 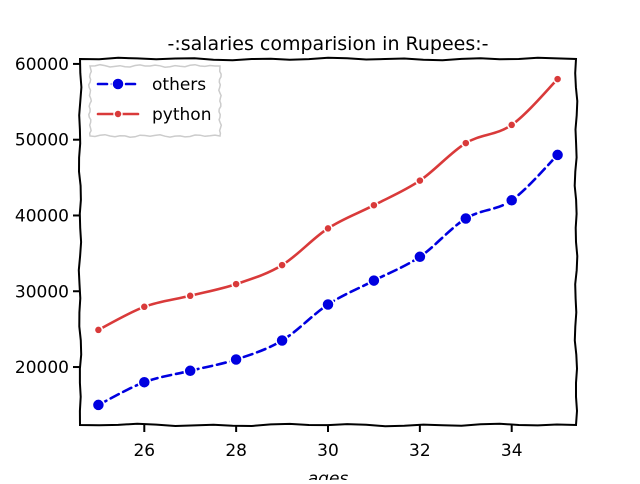 What do you see at coordinates (42, 216) in the screenshot?
I see `y-tick-label: 40000` at bounding box center [42, 216].